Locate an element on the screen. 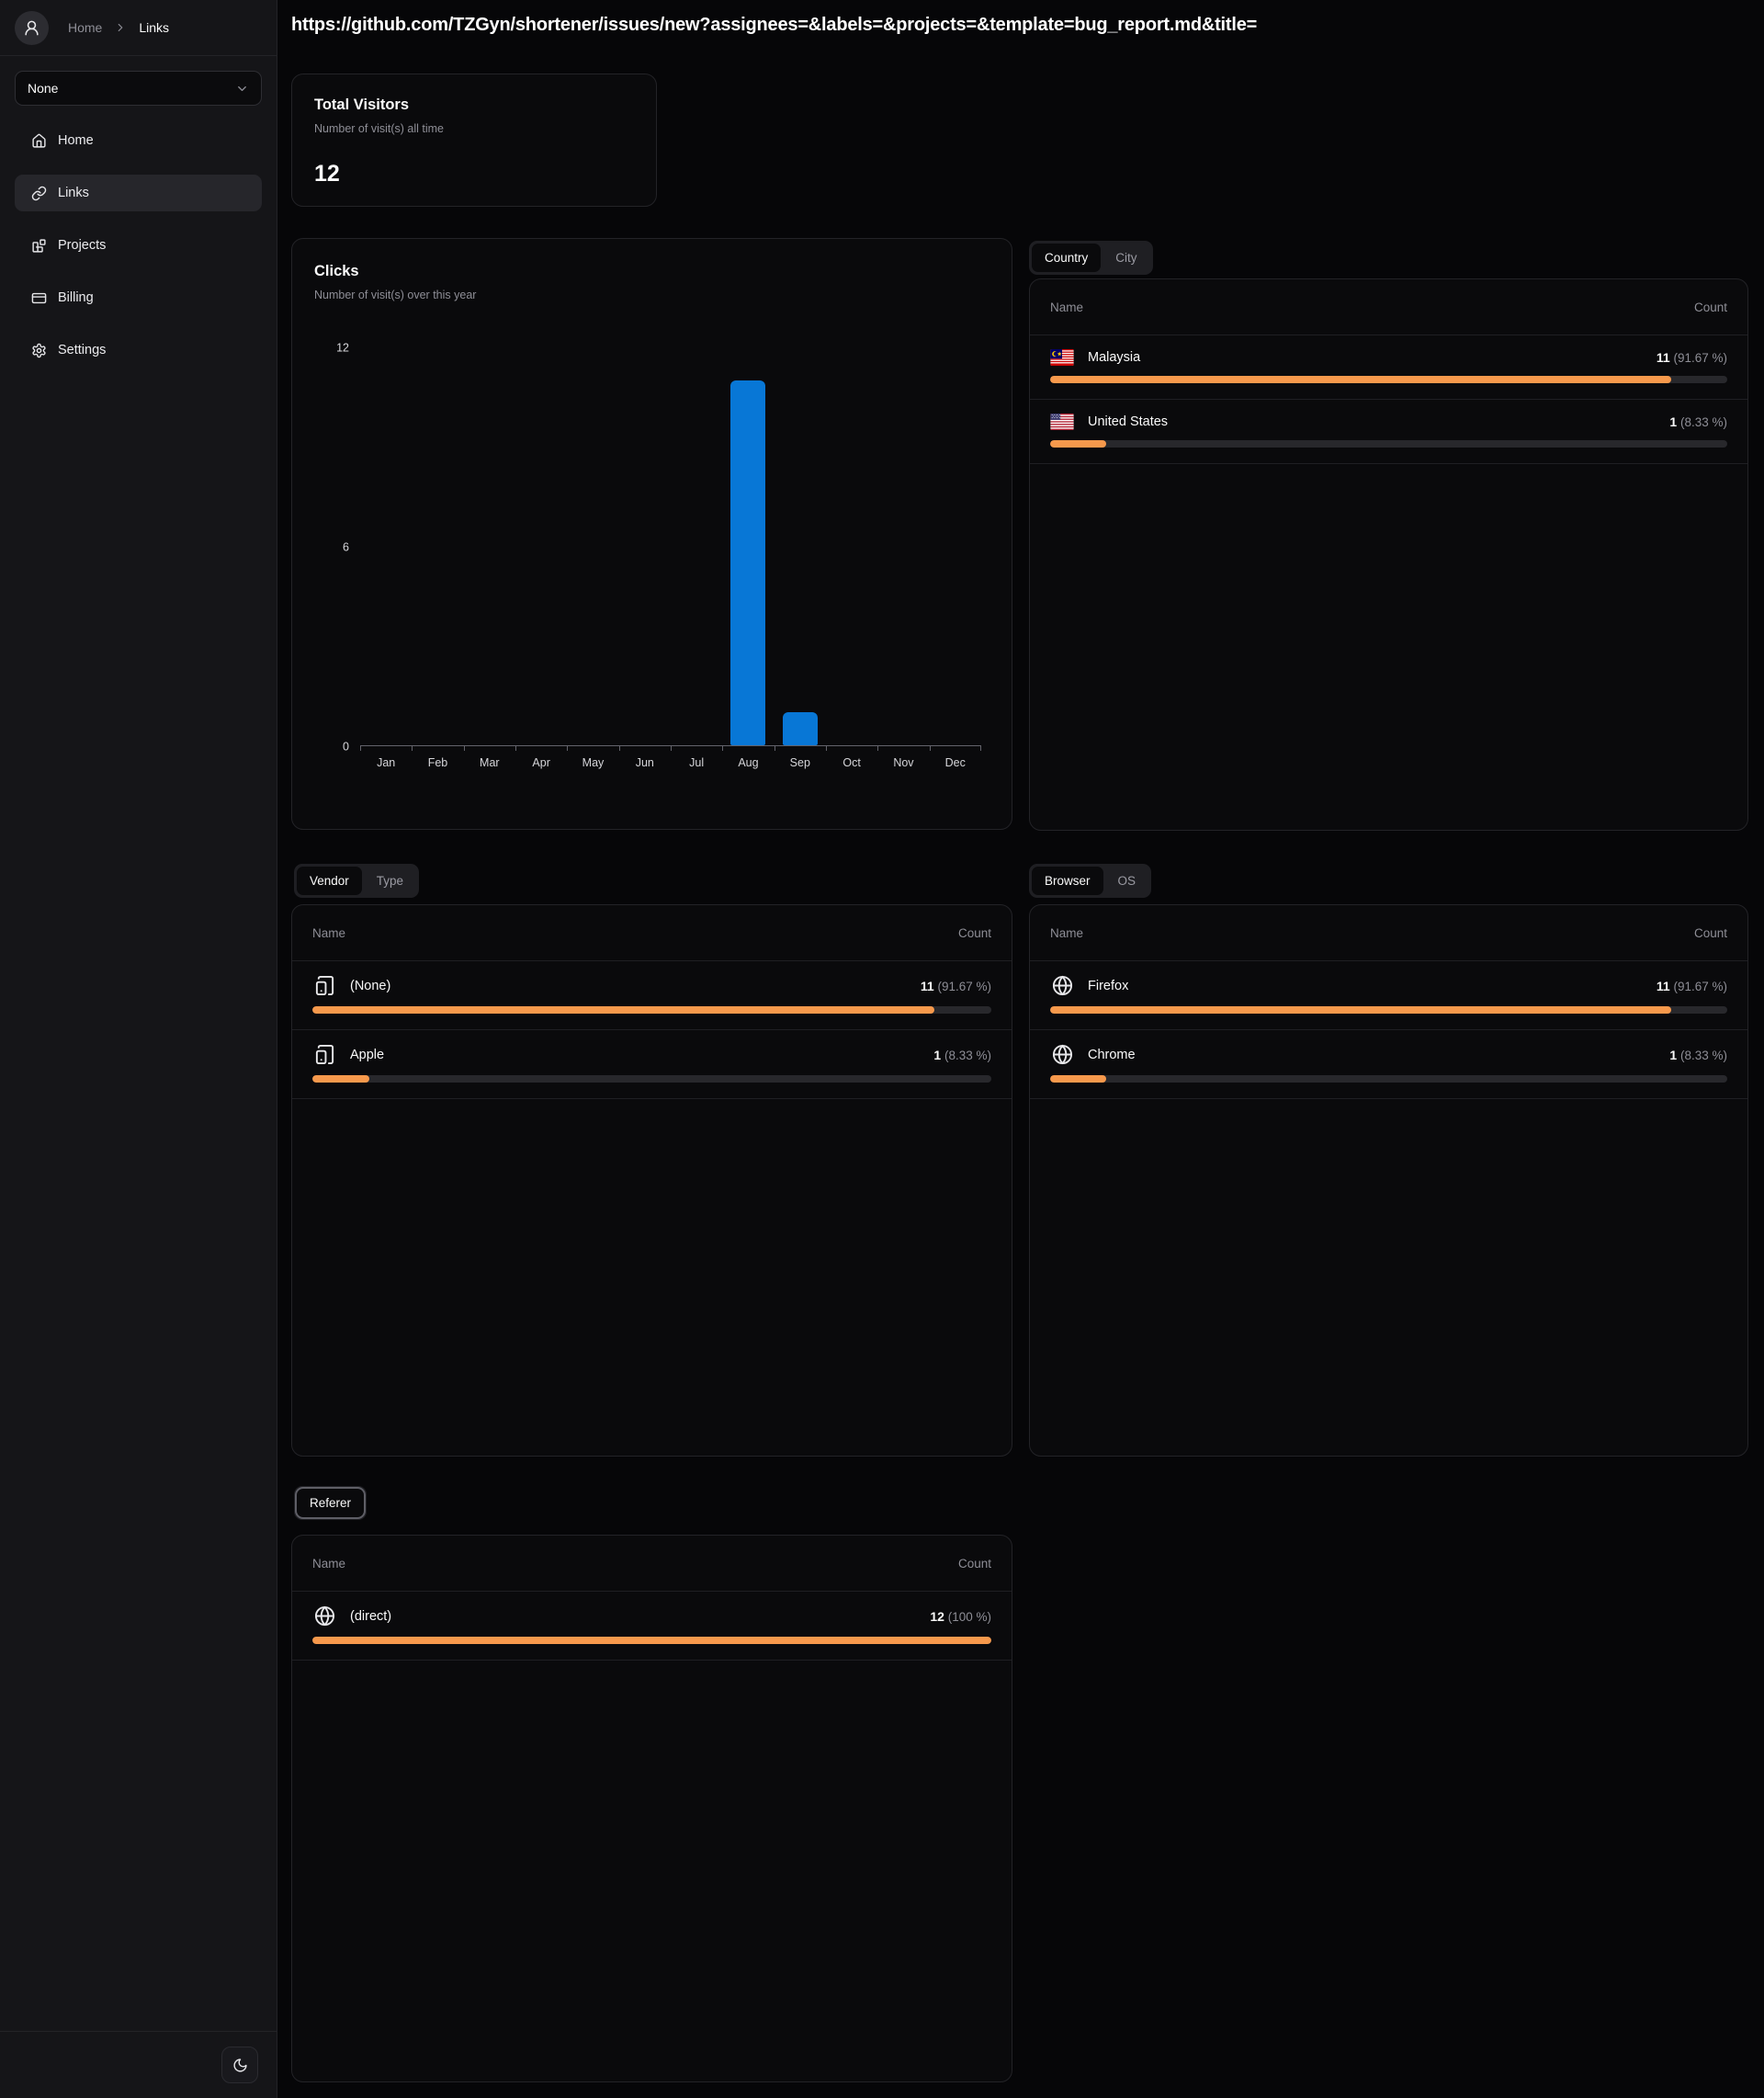 This screenshot has width=1764, height=2098. sidebar-item-billing: Billing is located at coordinates (138, 297).